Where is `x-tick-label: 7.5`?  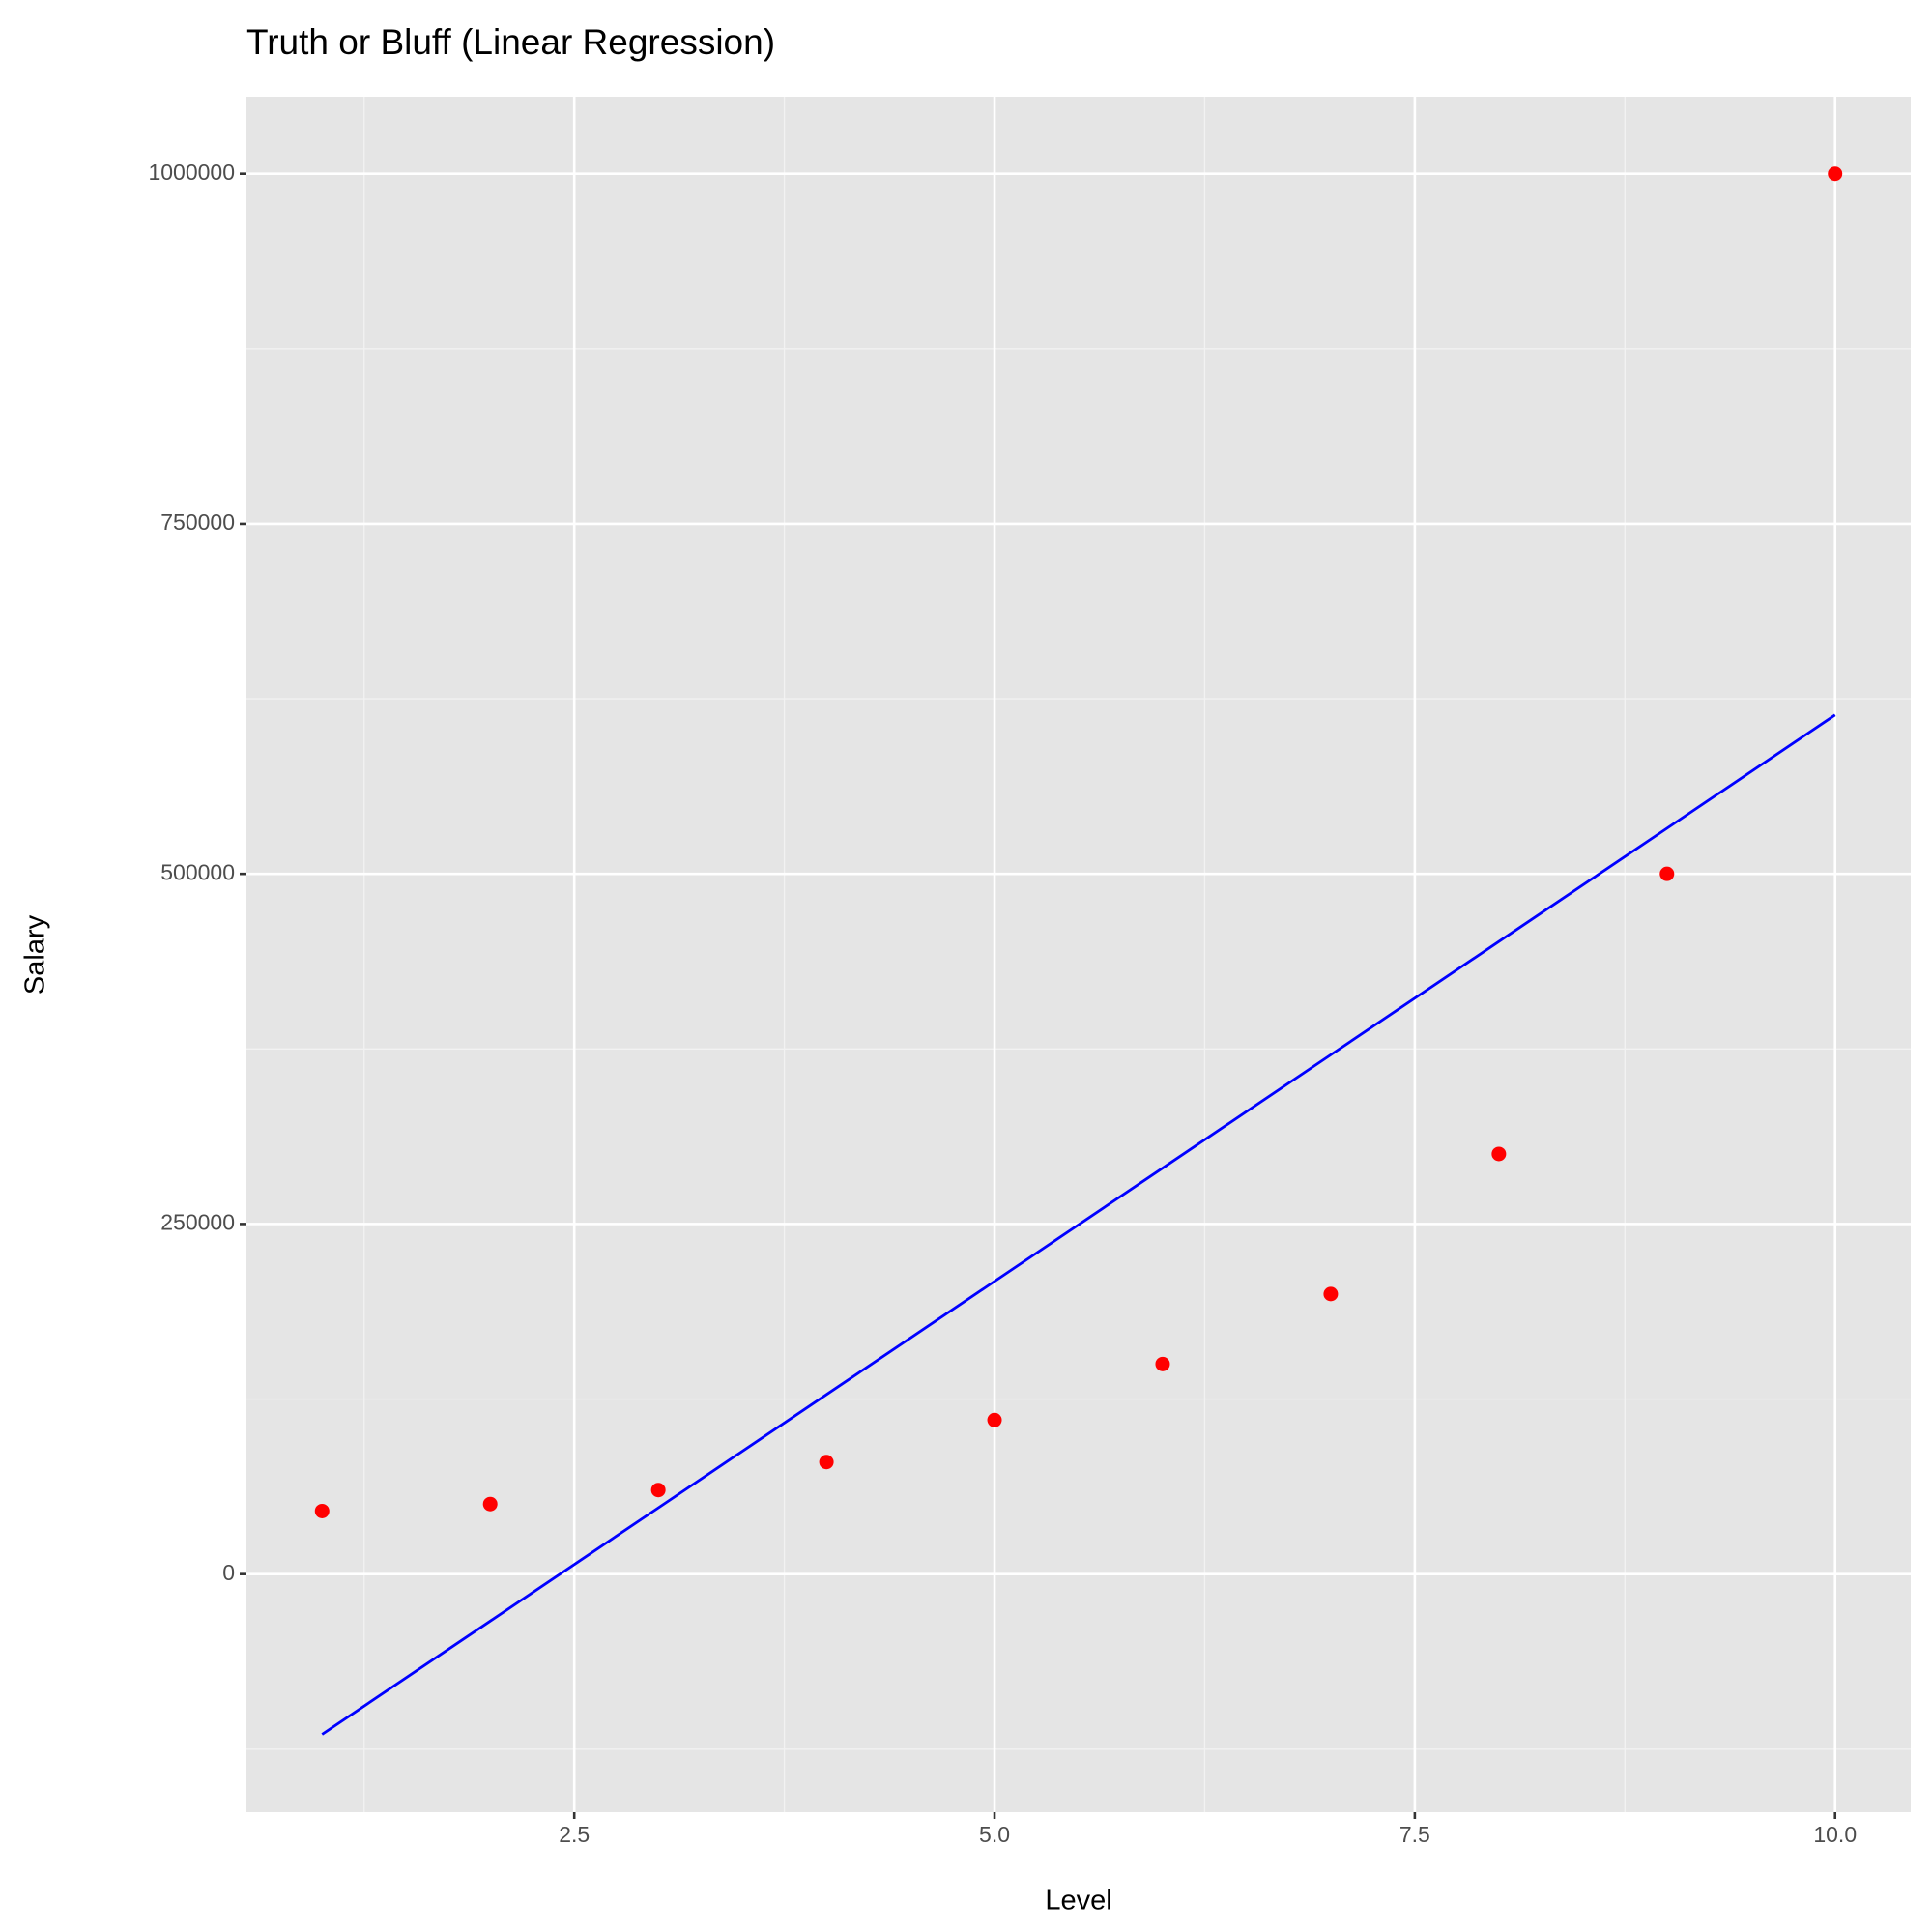
x-tick-label: 7.5 is located at coordinates (1414, 1835).